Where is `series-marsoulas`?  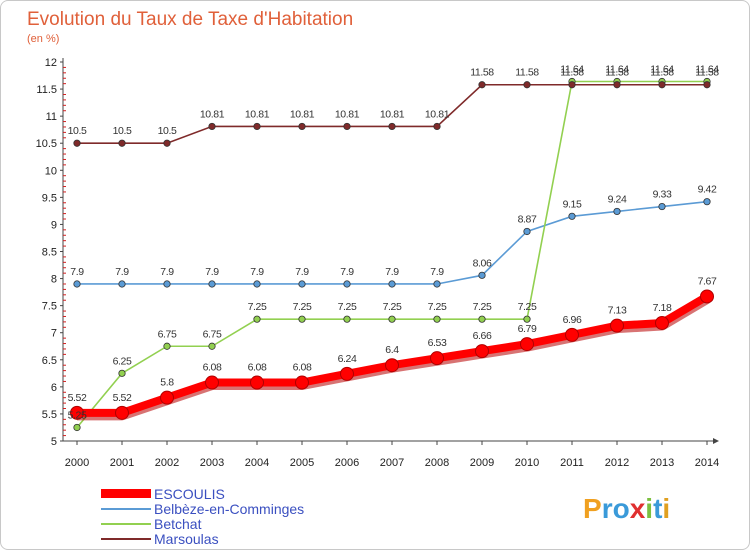 series-marsoulas is located at coordinates (392, 114).